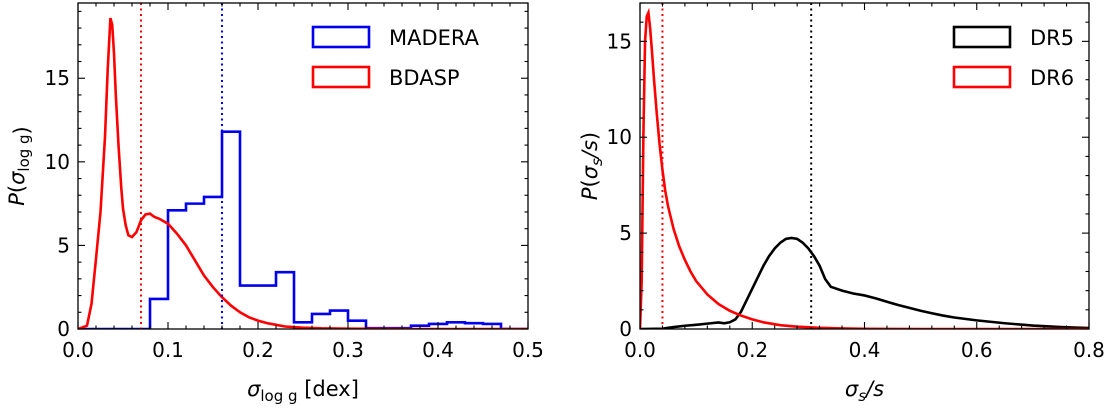  What do you see at coordinates (528, 350) in the screenshot?
I see `x-tick-label: 0.5` at bounding box center [528, 350].